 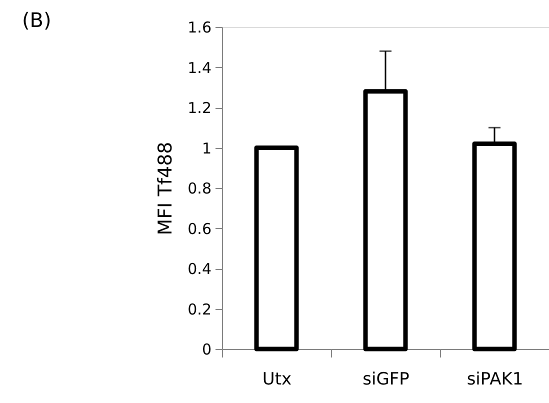 I want to click on y-tick-label: 0.4, so click(x=200, y=269).